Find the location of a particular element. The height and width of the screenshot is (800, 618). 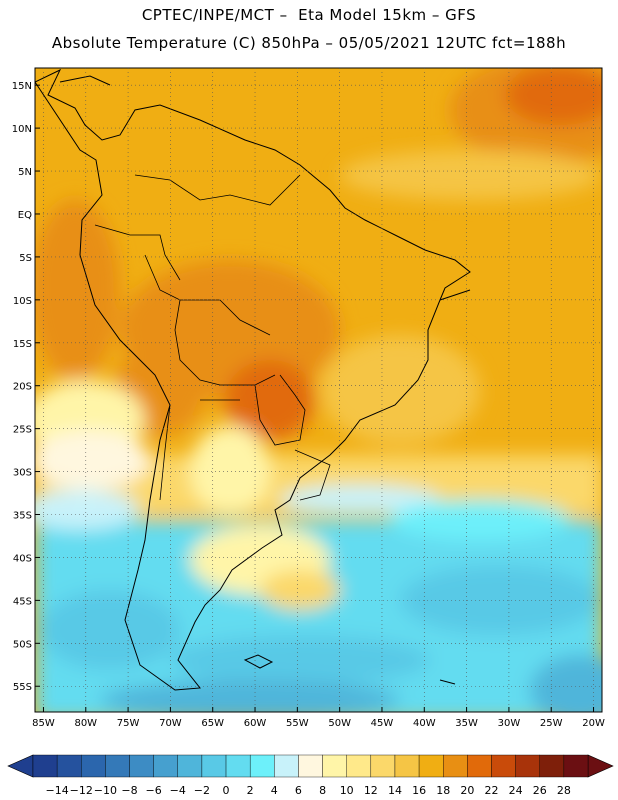

colorbar-label: −12 is located at coordinates (81, 790).